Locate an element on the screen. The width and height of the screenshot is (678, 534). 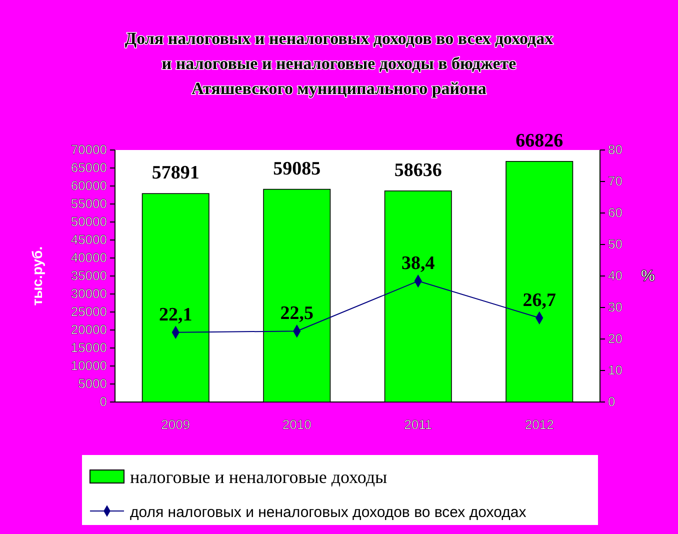
y2-tick-label: 60 is located at coordinates (615, 212).